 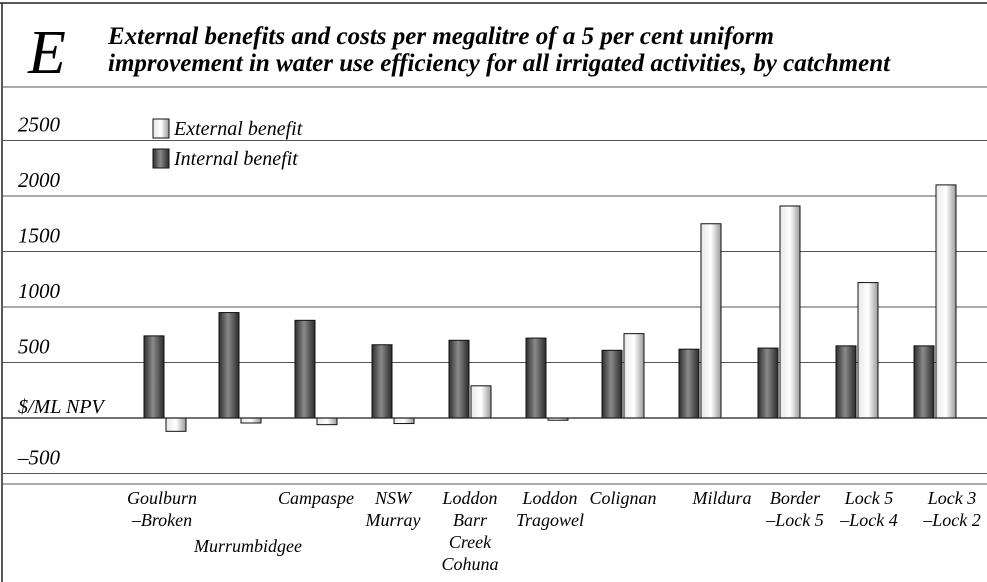 I want to click on legend-swatch-external, so click(x=161, y=128).